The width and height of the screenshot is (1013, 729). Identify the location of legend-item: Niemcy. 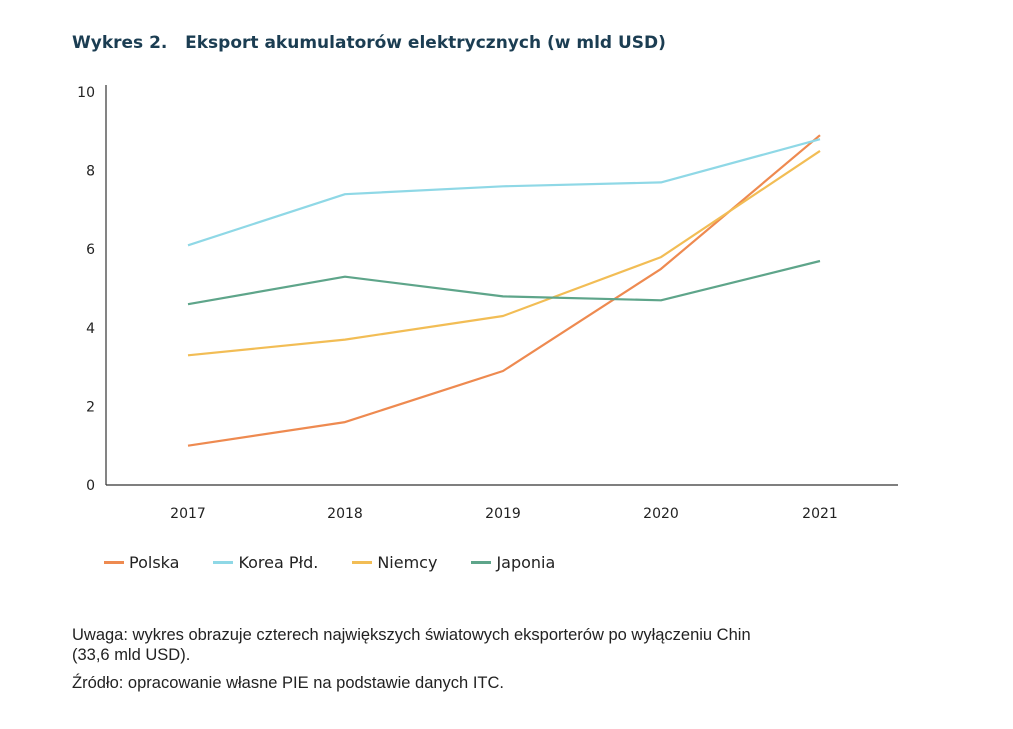
(394, 562).